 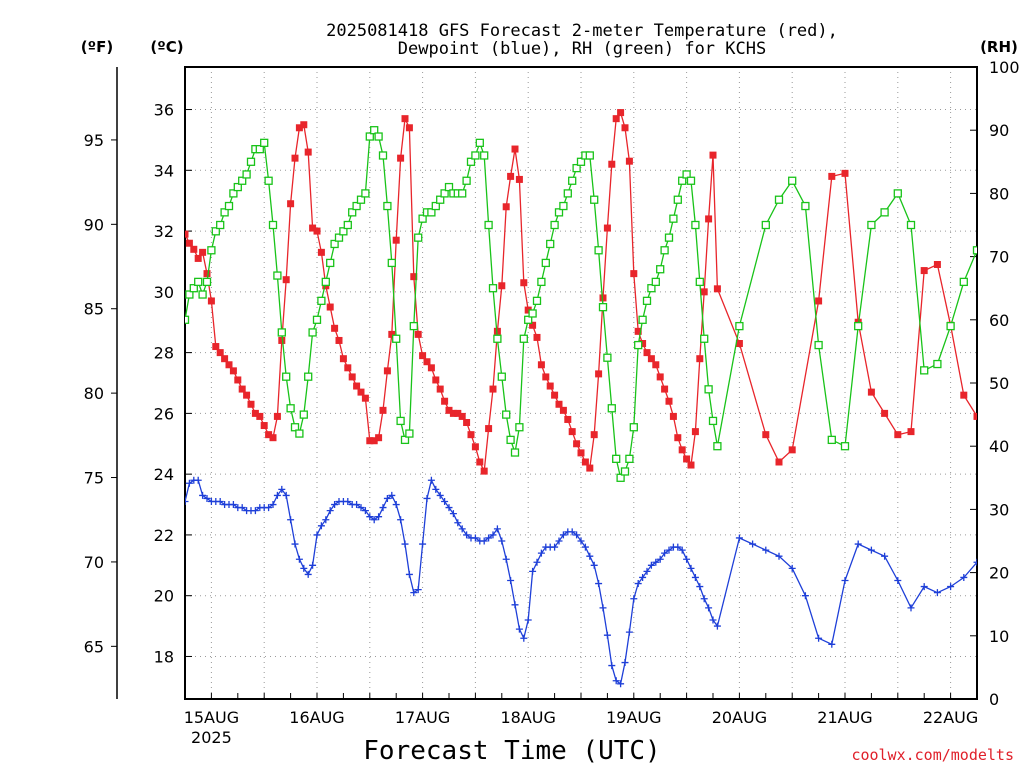 What do you see at coordinates (164, 110) in the screenshot?
I see `celsius-tick-label: 36` at bounding box center [164, 110].